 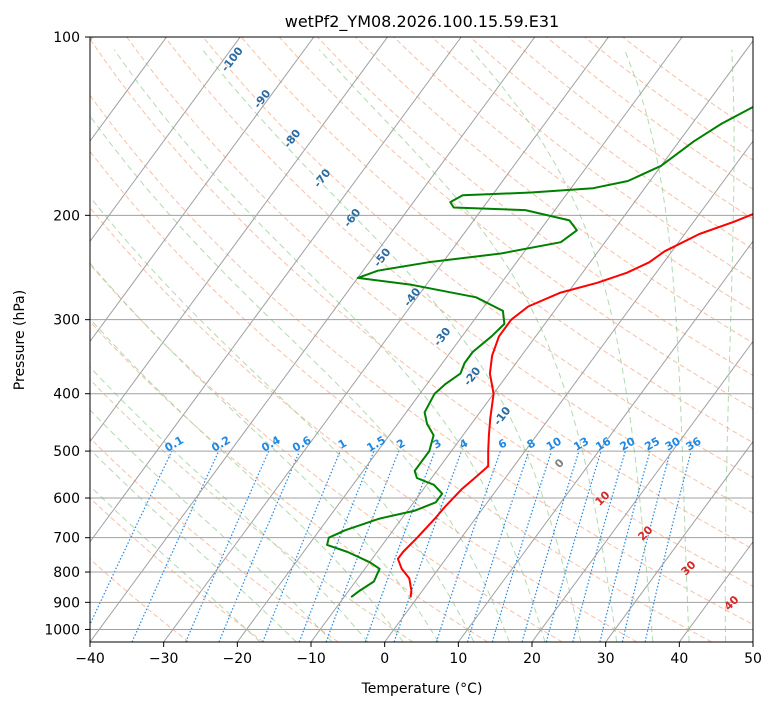 I want to click on dry-adiabat-label: -80, so click(x=292, y=139).